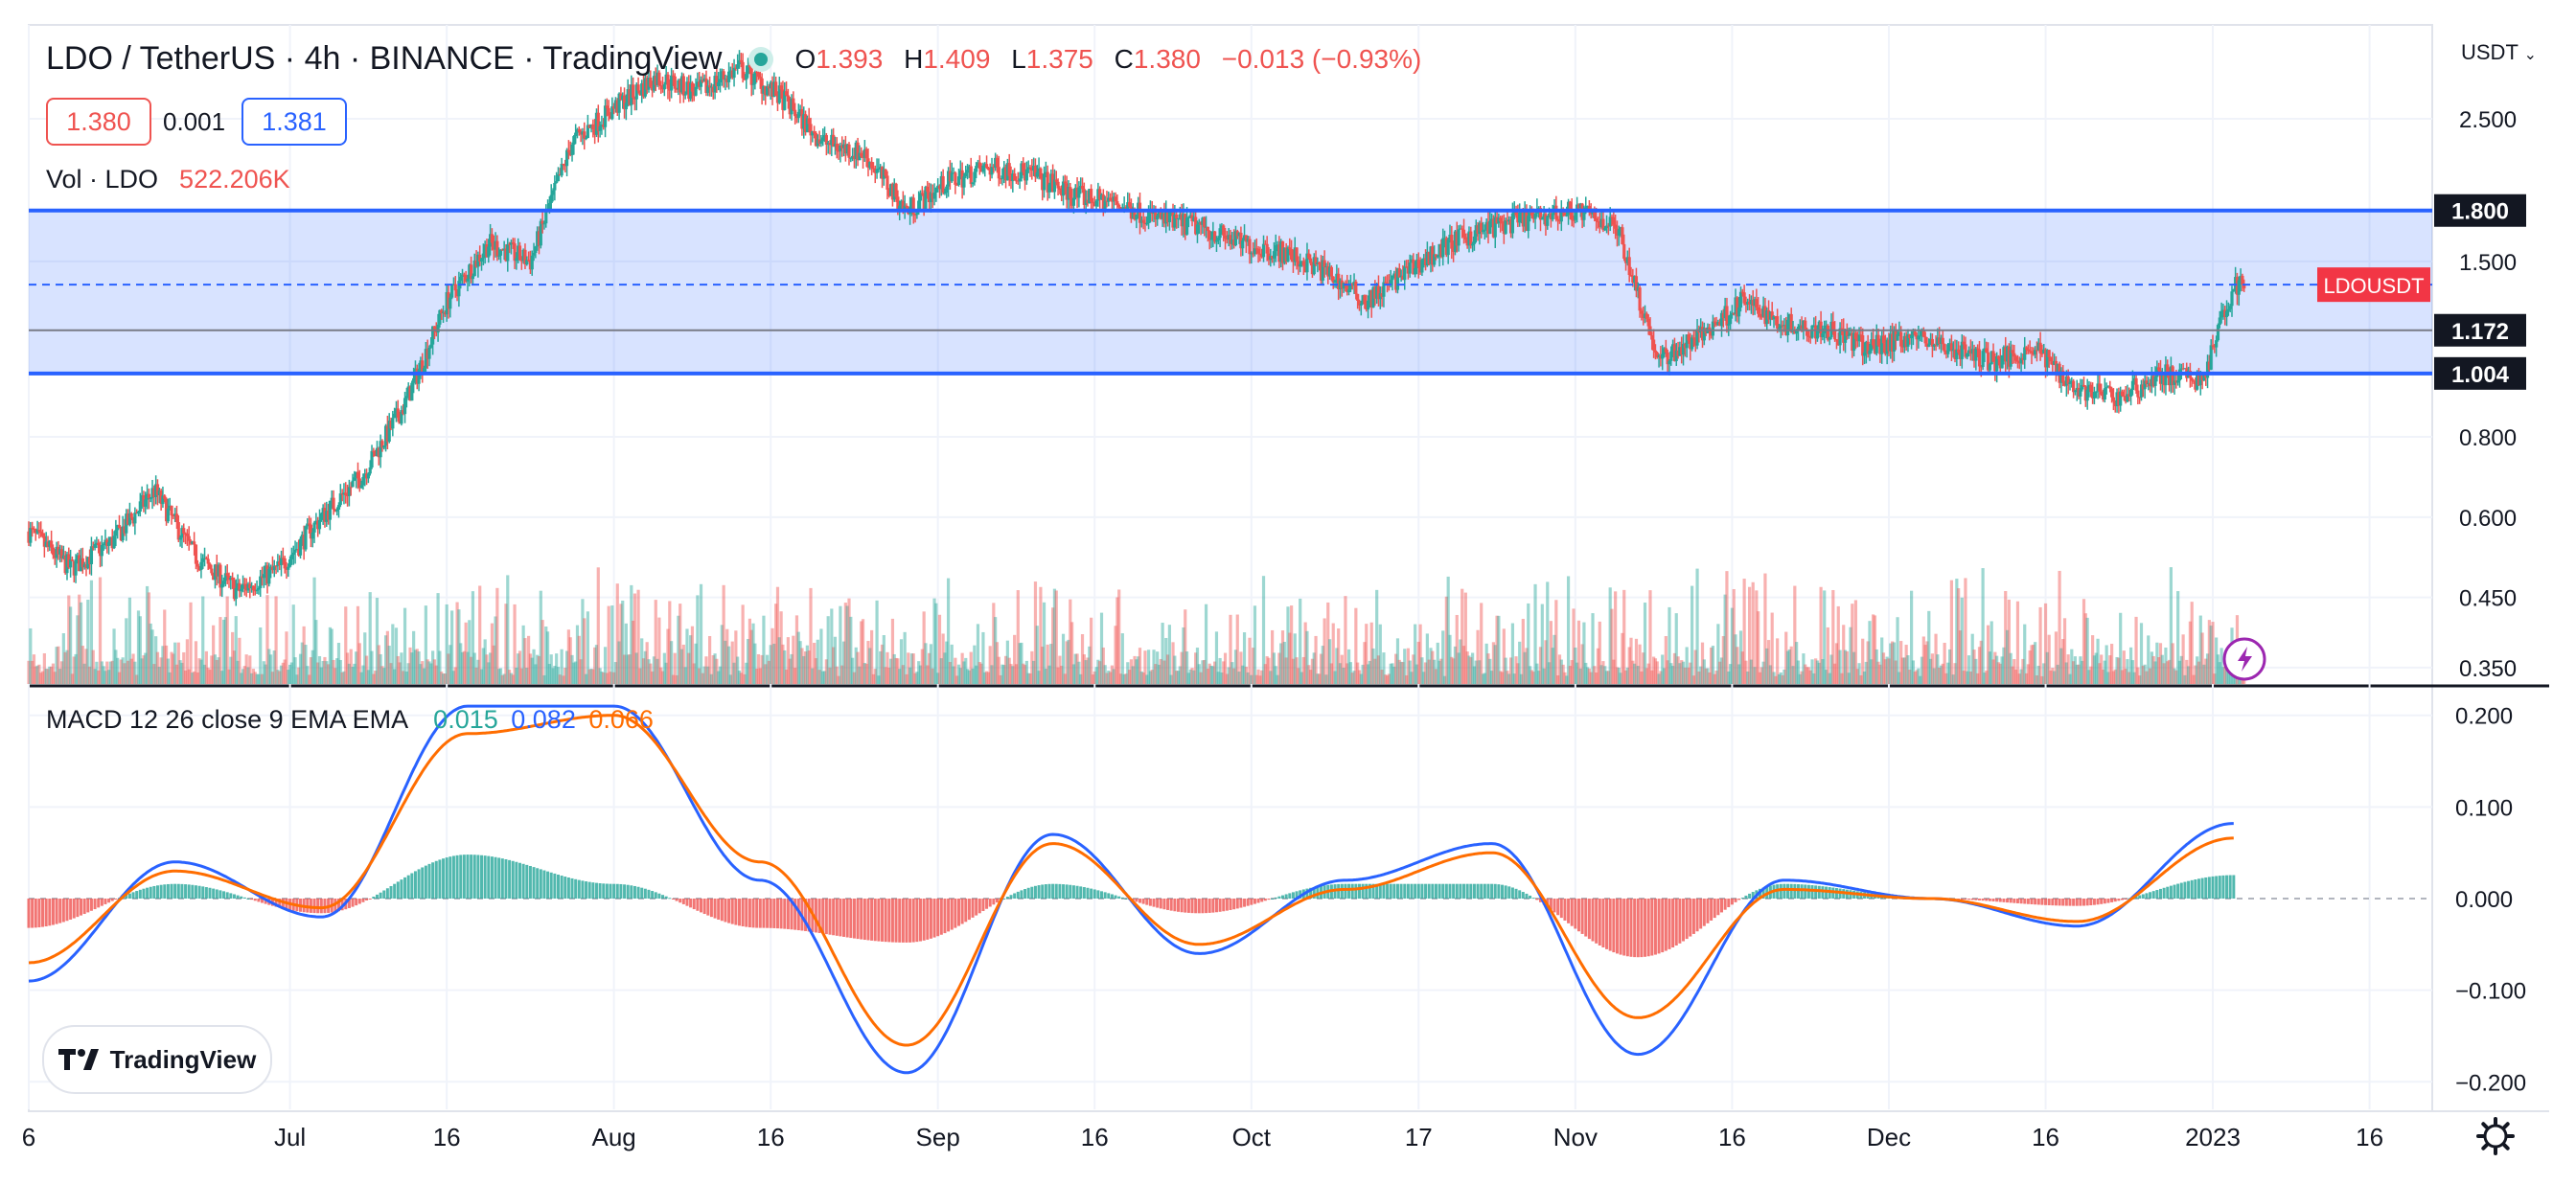 This screenshot has height=1185, width=2576. What do you see at coordinates (102, 180) in the screenshot?
I see `volume-label: Vol · LDO` at bounding box center [102, 180].